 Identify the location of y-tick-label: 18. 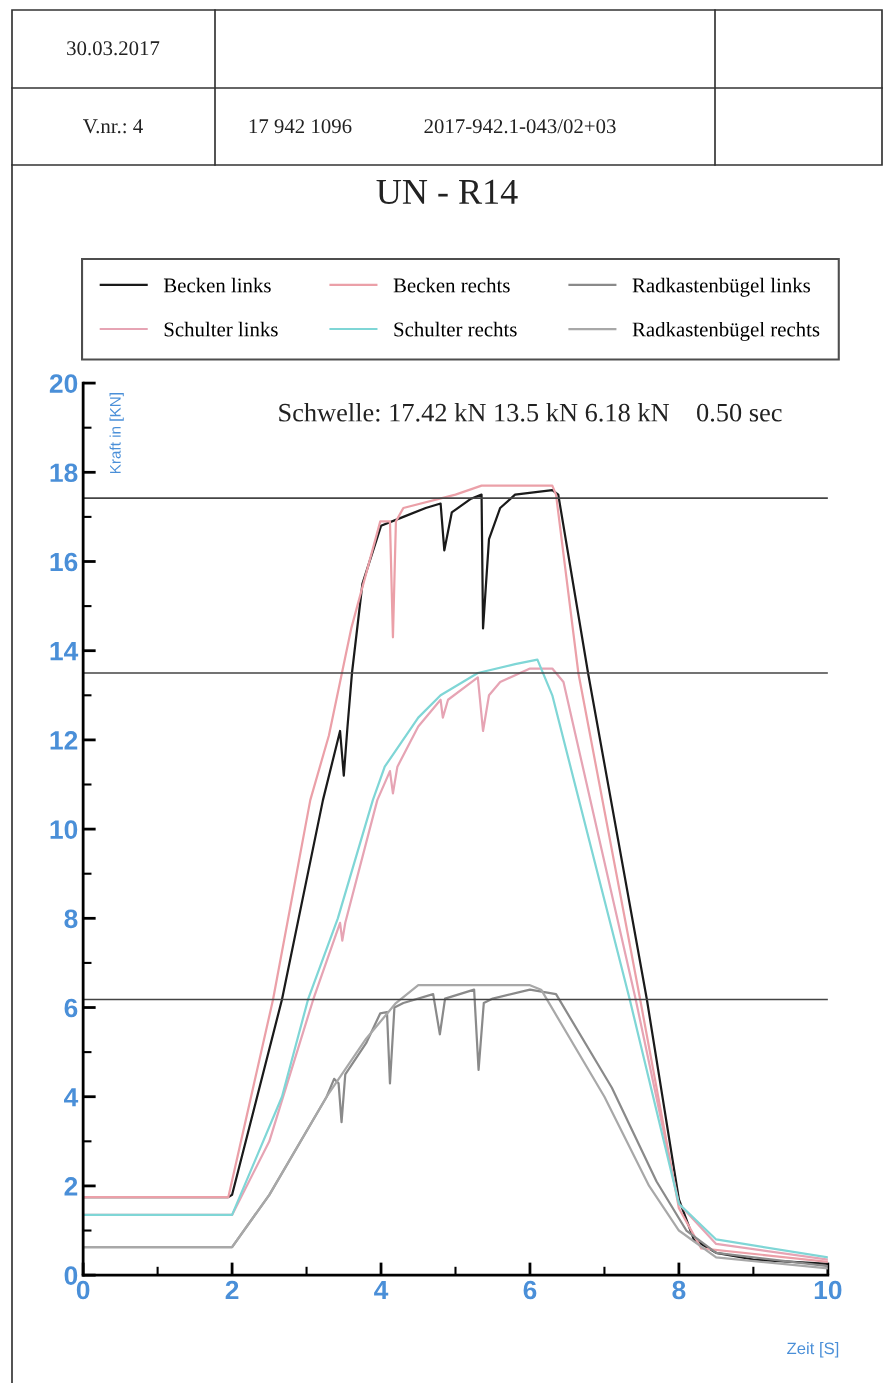
(64, 473).